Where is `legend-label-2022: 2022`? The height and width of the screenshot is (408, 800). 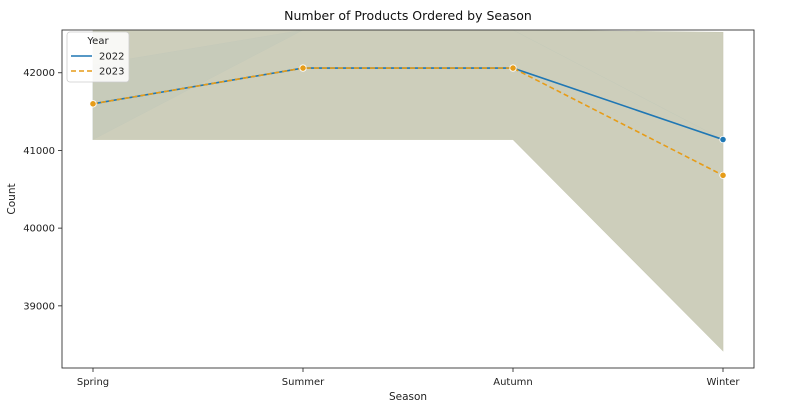
legend-label-2022: 2022 is located at coordinates (111, 57).